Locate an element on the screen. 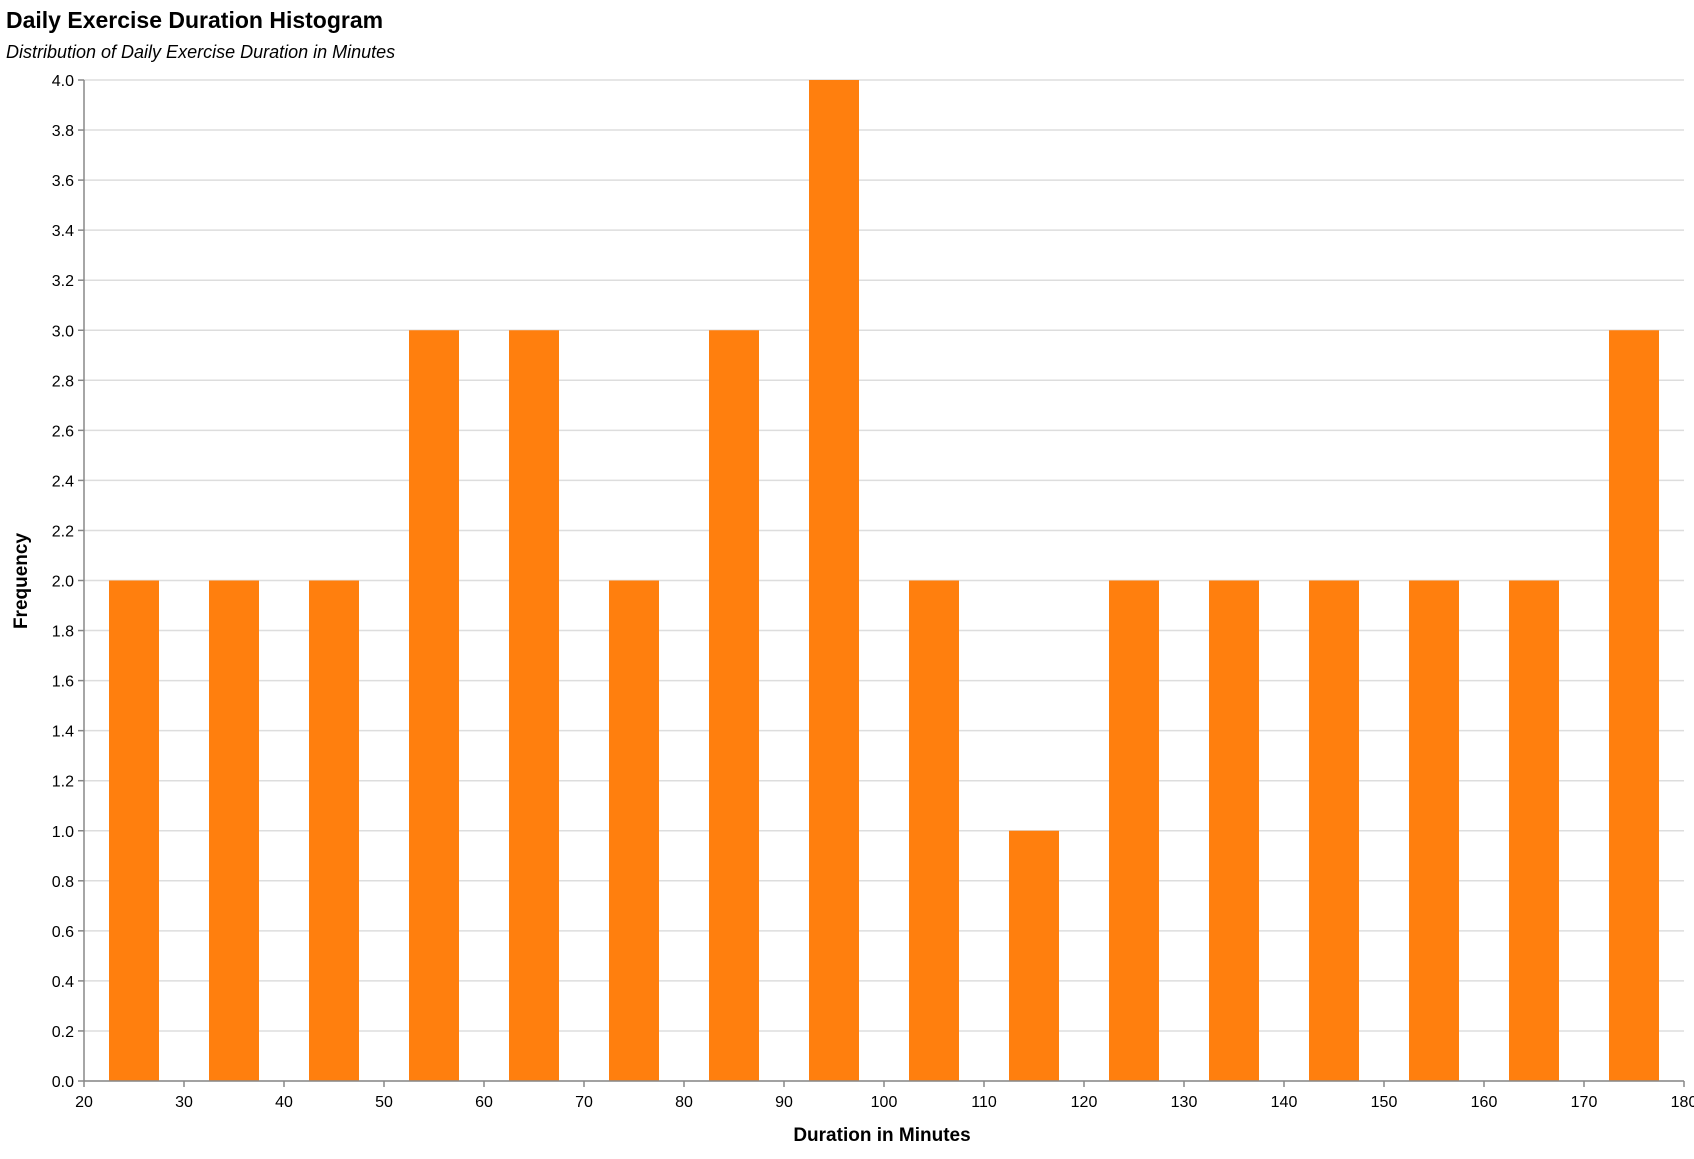 The image size is (1694, 1159). x-axis-title: Duration in Minutes is located at coordinates (881, 1135).